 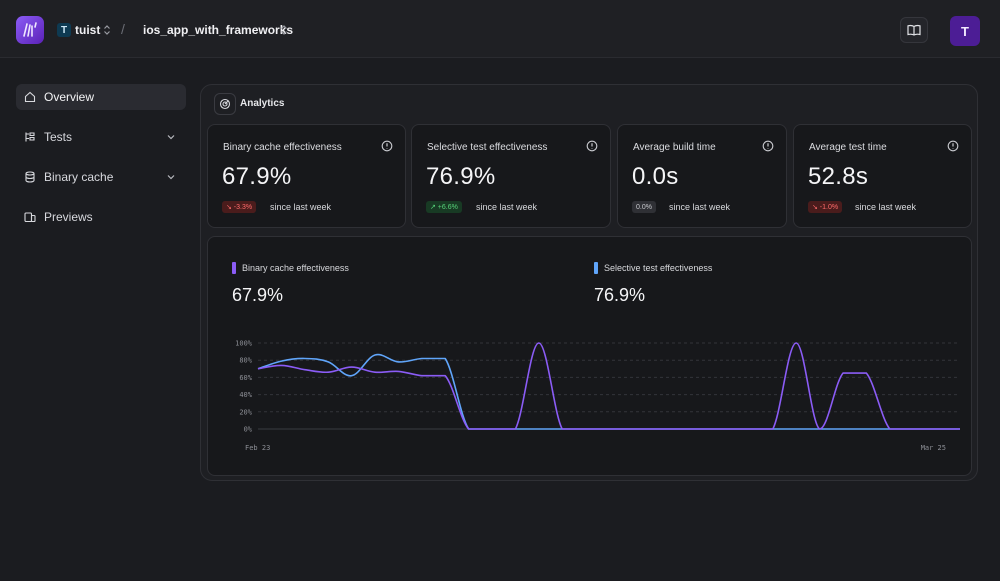 I want to click on user-avatar: T, so click(x=965, y=31).